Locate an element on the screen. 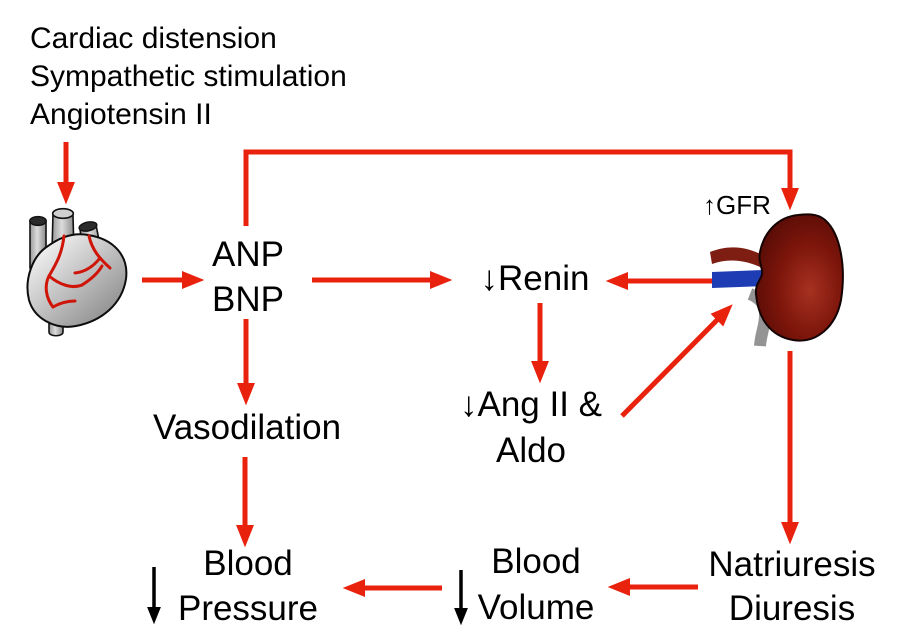 This screenshot has height=642, width=921. kidney-icon is located at coordinates (777, 280).